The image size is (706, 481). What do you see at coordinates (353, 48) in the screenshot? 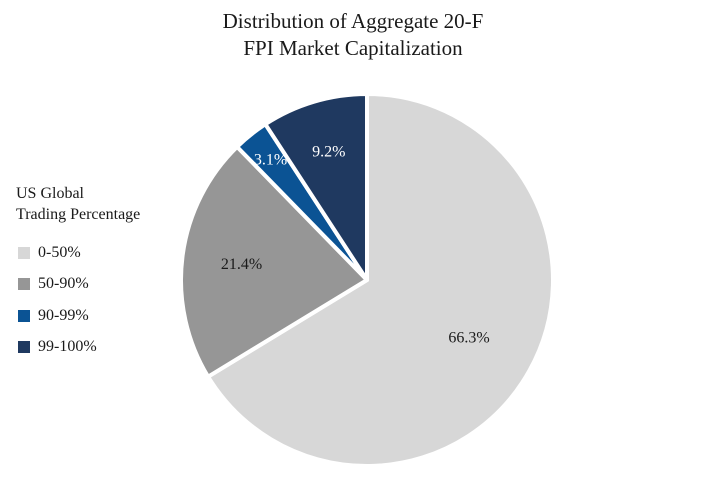
I see `chart-title-line-2: FPI Market Capitalization` at bounding box center [353, 48].